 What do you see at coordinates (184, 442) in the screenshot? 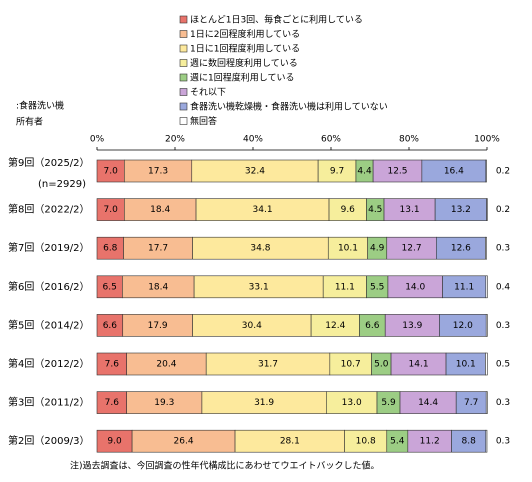
I see `value-label: 26.4` at bounding box center [184, 442].